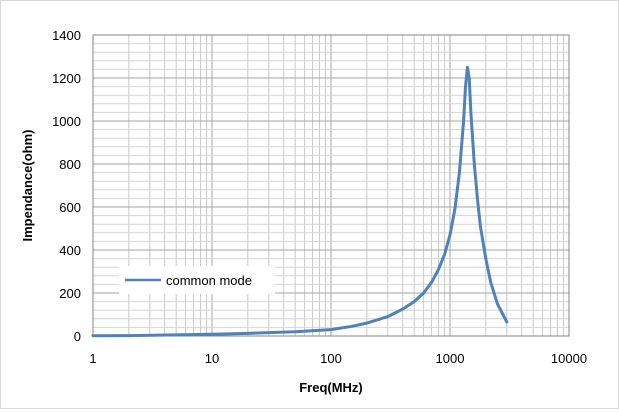  What do you see at coordinates (70, 250) in the screenshot?
I see `y-tick-label: 400` at bounding box center [70, 250].